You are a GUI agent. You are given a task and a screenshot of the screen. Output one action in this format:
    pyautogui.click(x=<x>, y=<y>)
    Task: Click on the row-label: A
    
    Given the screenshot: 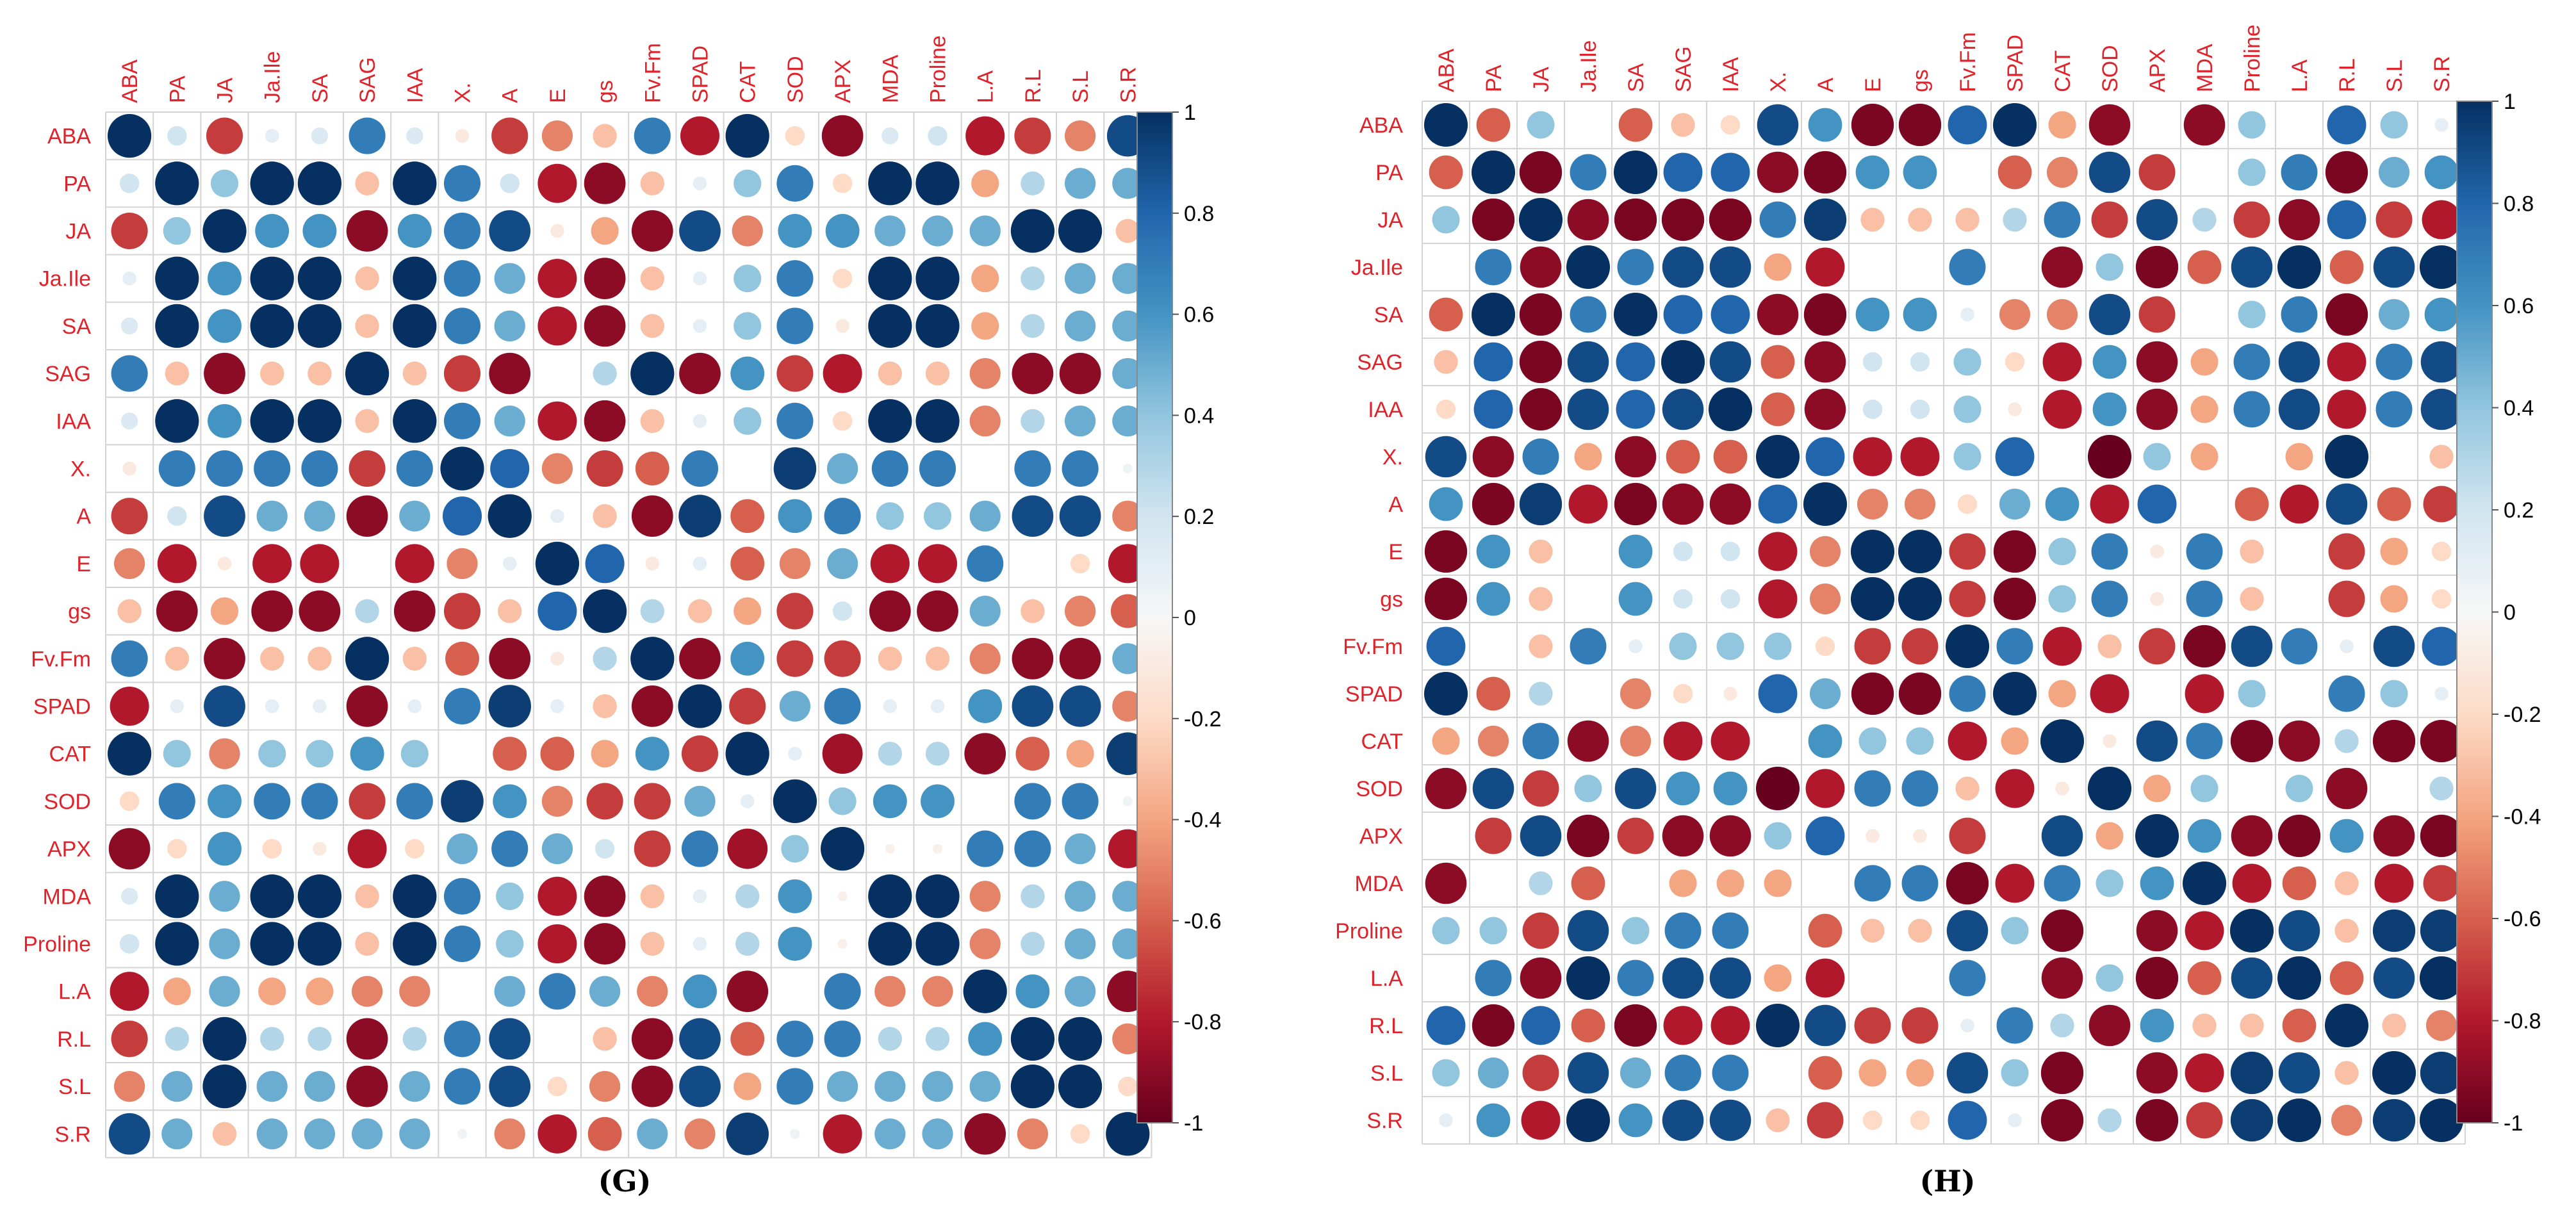 What is the action you would take?
    pyautogui.click(x=1395, y=505)
    